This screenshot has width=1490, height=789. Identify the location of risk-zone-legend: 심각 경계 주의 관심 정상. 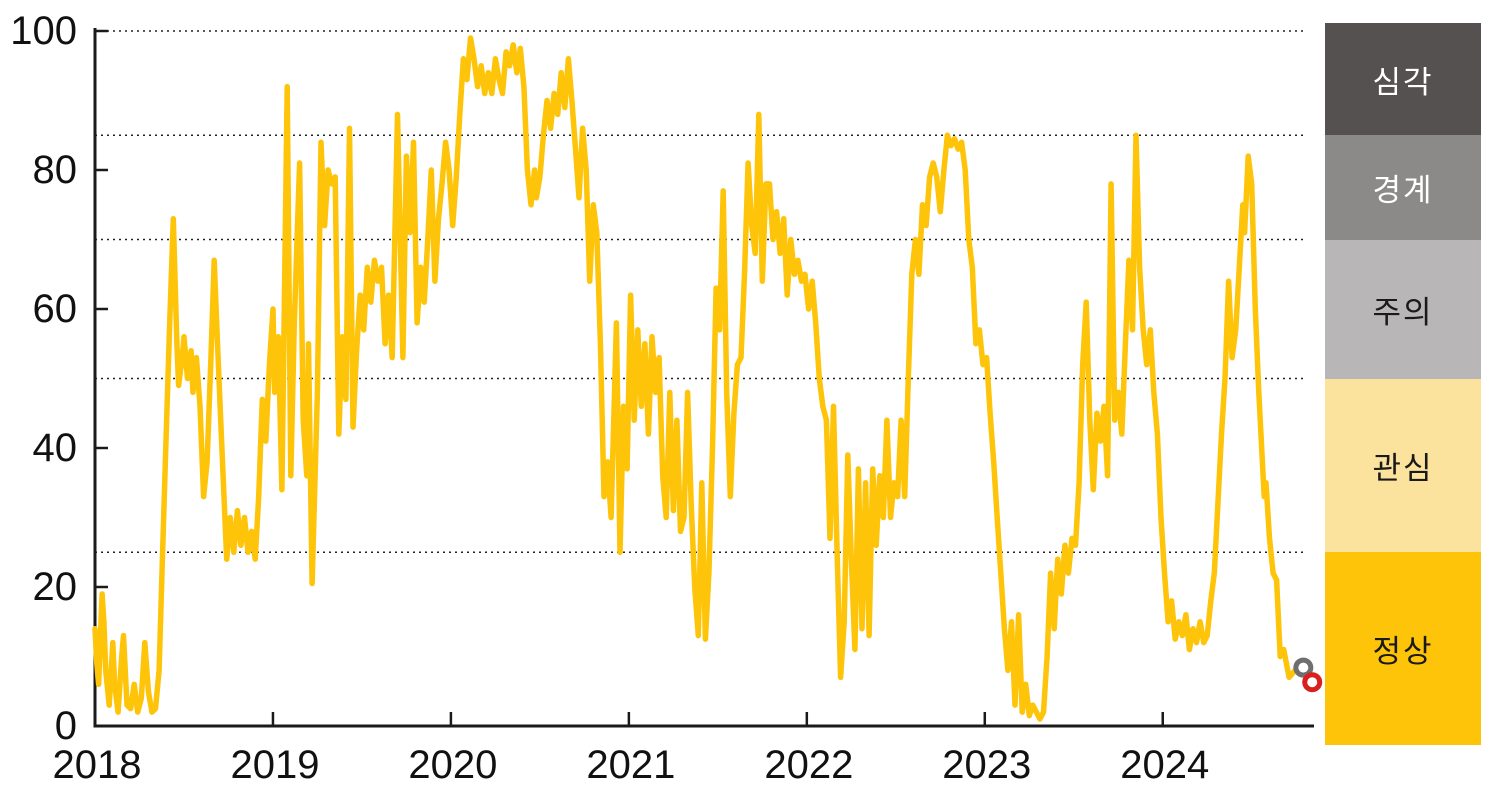
(1403, 384).